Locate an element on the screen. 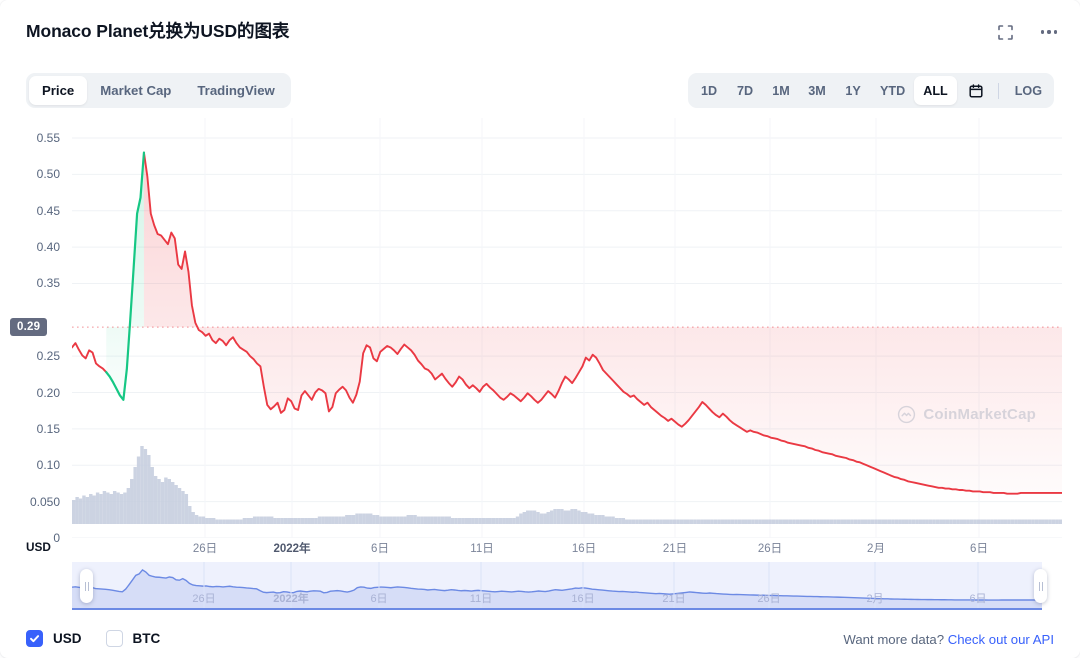 Image resolution: width=1080 pixels, height=658 pixels. y-axis-tick: 0.45 is located at coordinates (48, 210).